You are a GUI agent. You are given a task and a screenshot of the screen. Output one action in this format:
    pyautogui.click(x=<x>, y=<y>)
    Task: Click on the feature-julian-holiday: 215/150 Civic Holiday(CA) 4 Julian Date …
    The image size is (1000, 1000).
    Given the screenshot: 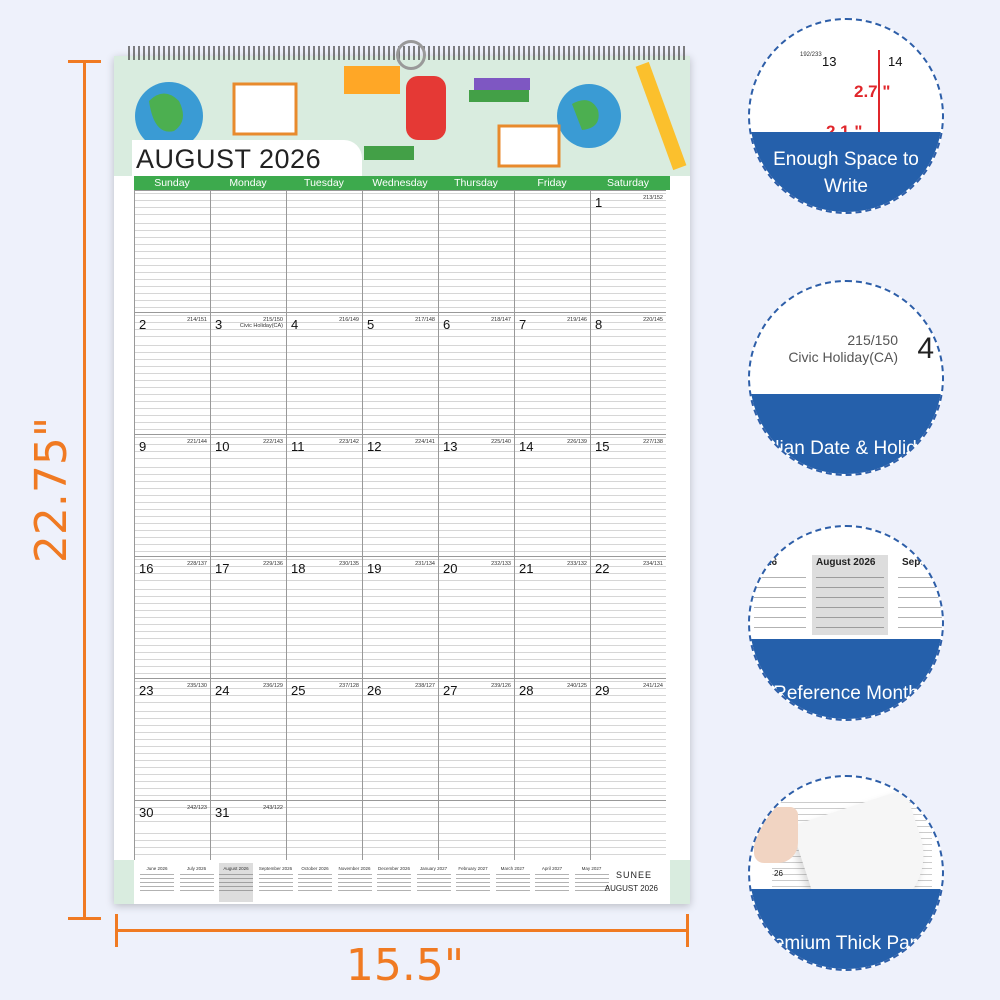 What is the action you would take?
    pyautogui.click(x=846, y=378)
    